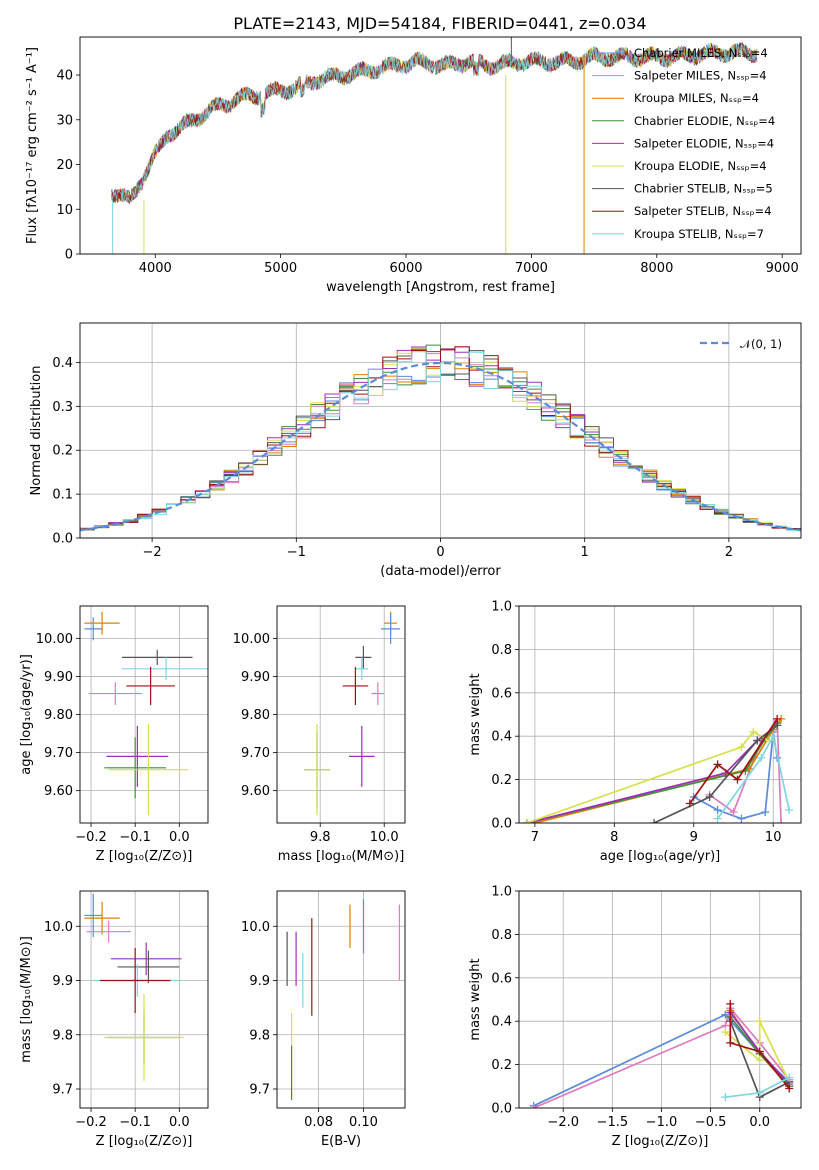  I want to click on x-tick-label: 0.0, so click(179, 1122).